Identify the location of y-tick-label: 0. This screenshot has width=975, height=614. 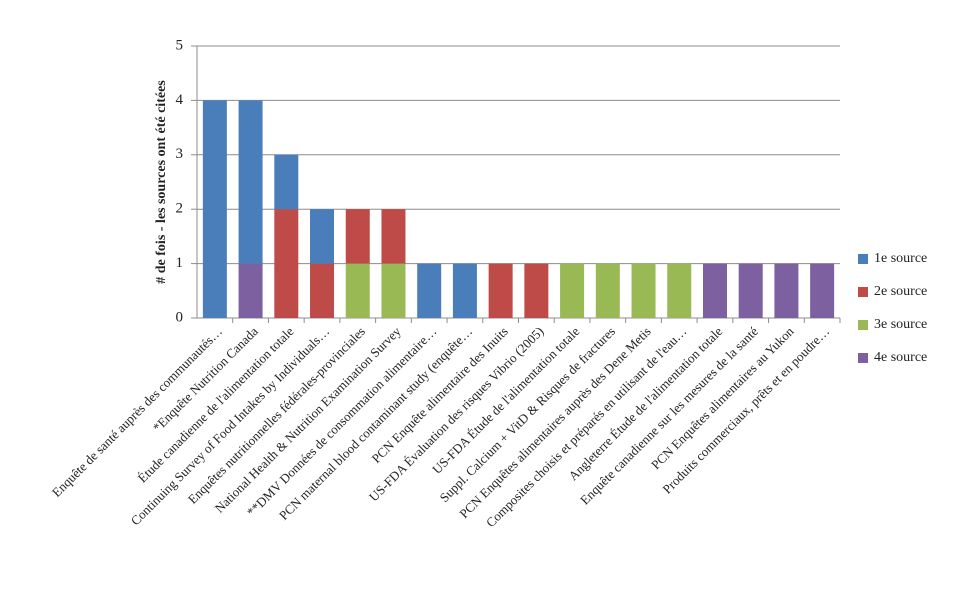
(180, 317).